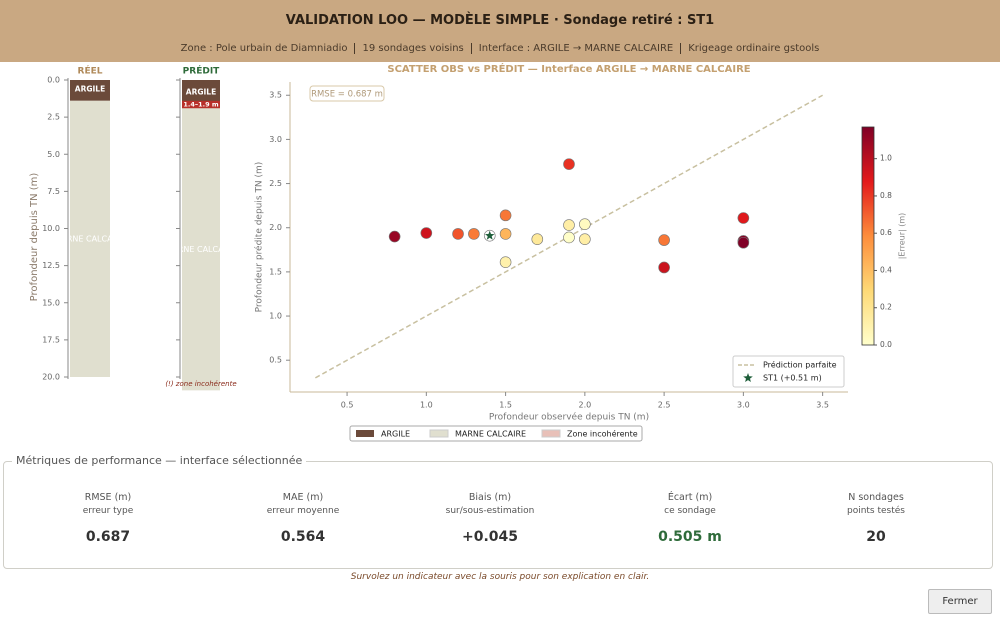 The height and width of the screenshot is (623, 1000). I want to click on x-axis-label: Profondeur observée depuis TN (m), so click(569, 417).